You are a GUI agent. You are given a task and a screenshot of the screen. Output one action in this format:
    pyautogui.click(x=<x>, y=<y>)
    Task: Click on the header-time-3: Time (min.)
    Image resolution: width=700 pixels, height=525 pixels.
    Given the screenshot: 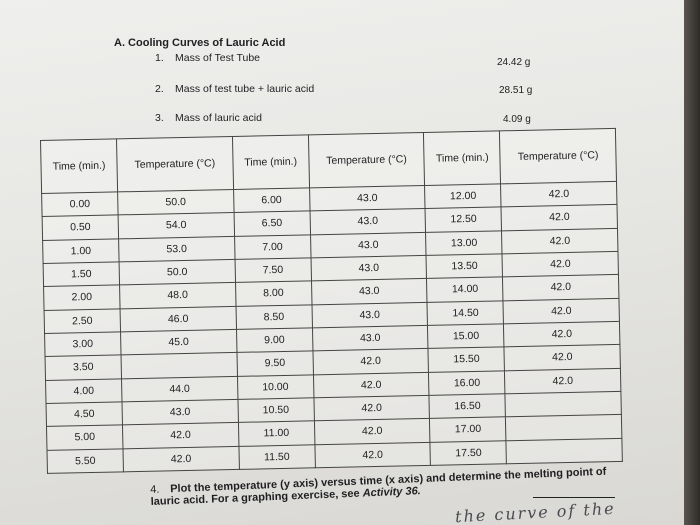 What is the action you would take?
    pyautogui.click(x=462, y=158)
    